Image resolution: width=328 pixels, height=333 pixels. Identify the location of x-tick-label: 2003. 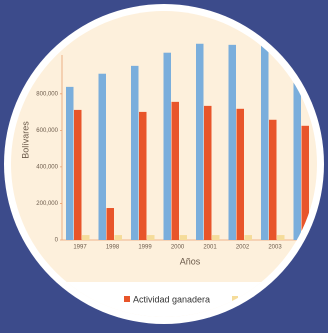
(275, 248).